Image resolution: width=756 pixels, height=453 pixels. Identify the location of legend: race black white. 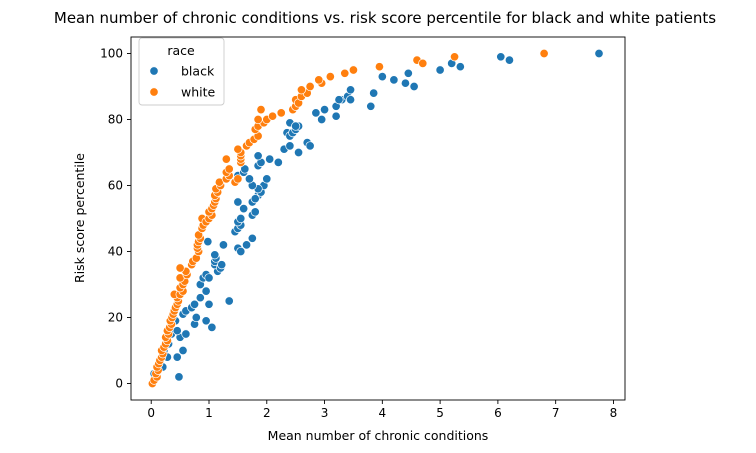
(181, 71).